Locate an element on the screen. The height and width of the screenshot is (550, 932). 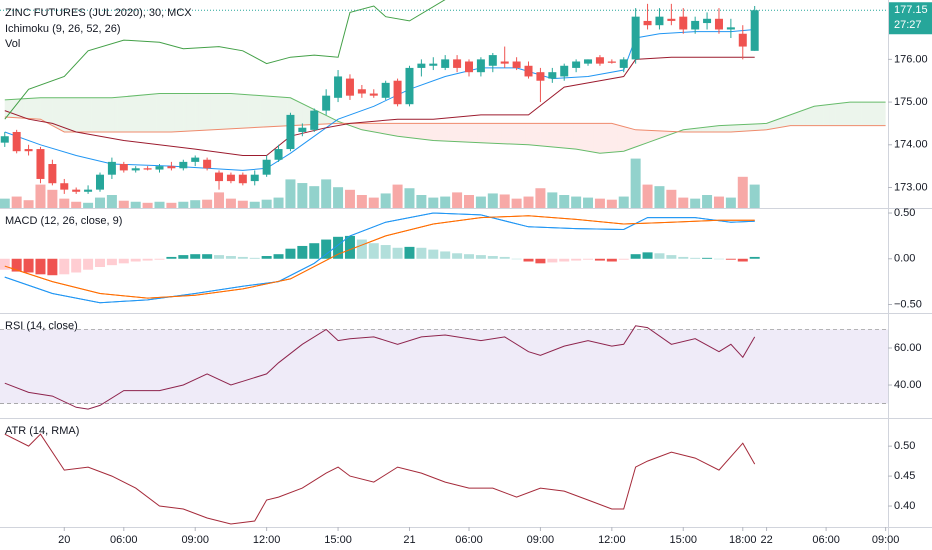
pane-title: RSI (14, close) is located at coordinates (41, 326).